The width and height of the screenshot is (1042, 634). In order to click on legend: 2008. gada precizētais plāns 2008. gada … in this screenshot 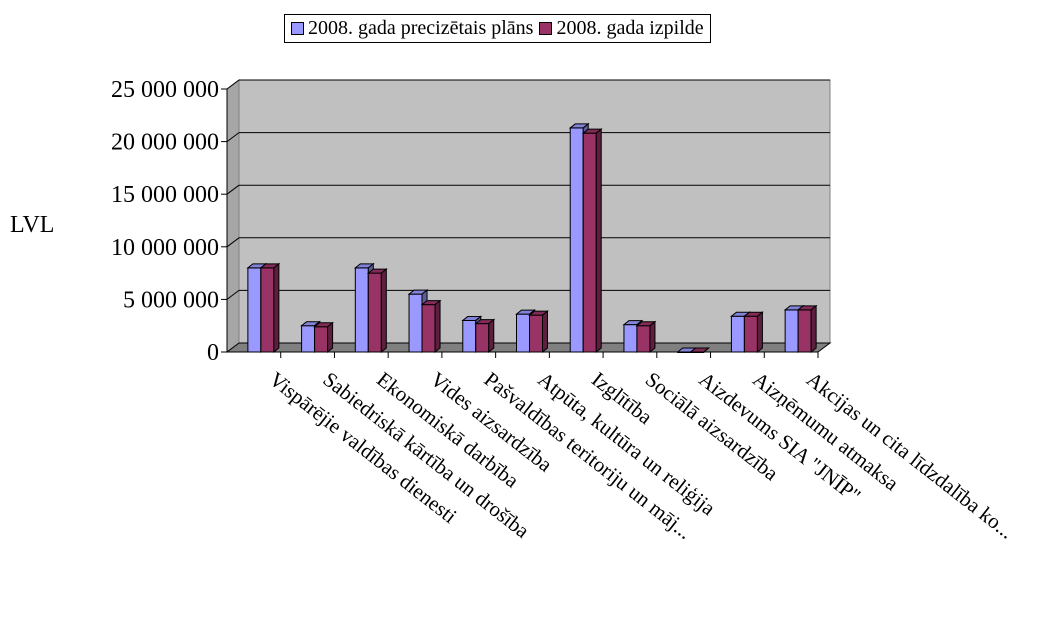, I will do `click(497, 28)`.